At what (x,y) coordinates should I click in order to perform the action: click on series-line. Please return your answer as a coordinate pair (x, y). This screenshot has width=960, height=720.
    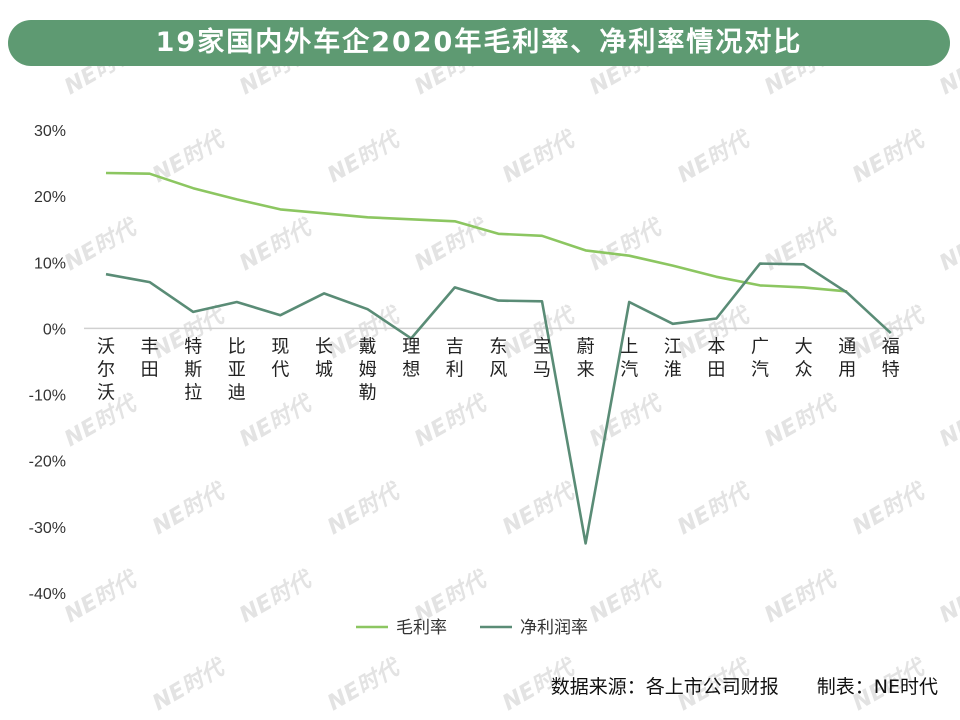
    Looking at the image, I should click on (476, 232).